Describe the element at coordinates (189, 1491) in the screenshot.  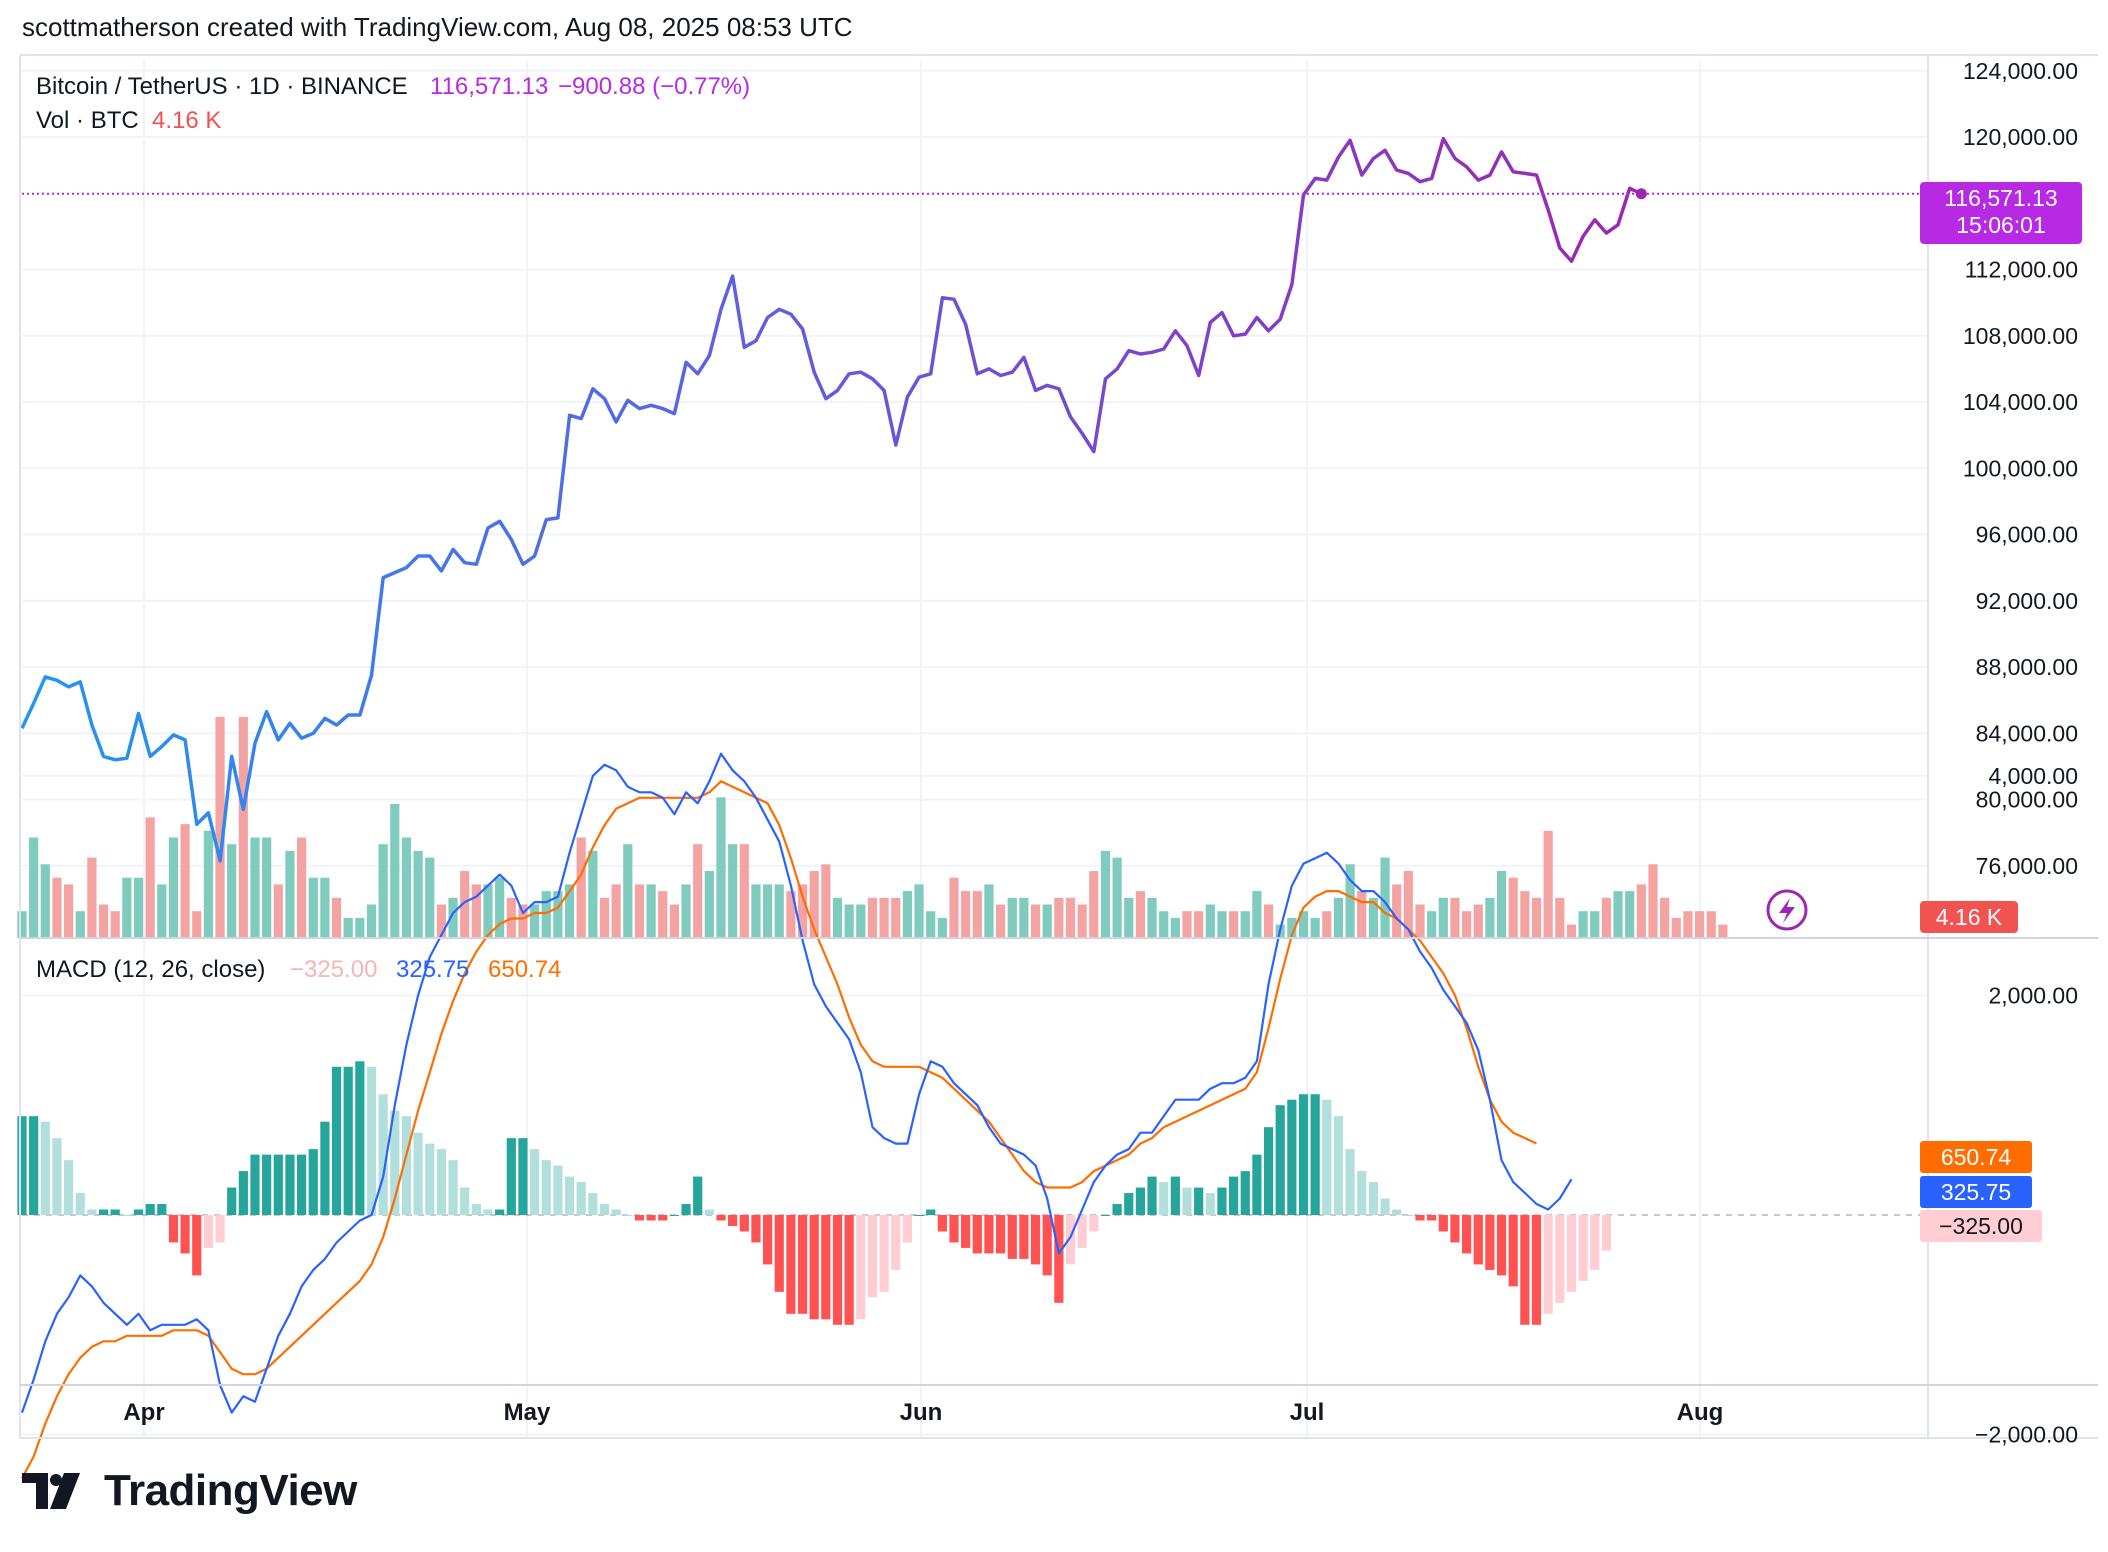
I see `tradingview-logo: TradingView` at that location.